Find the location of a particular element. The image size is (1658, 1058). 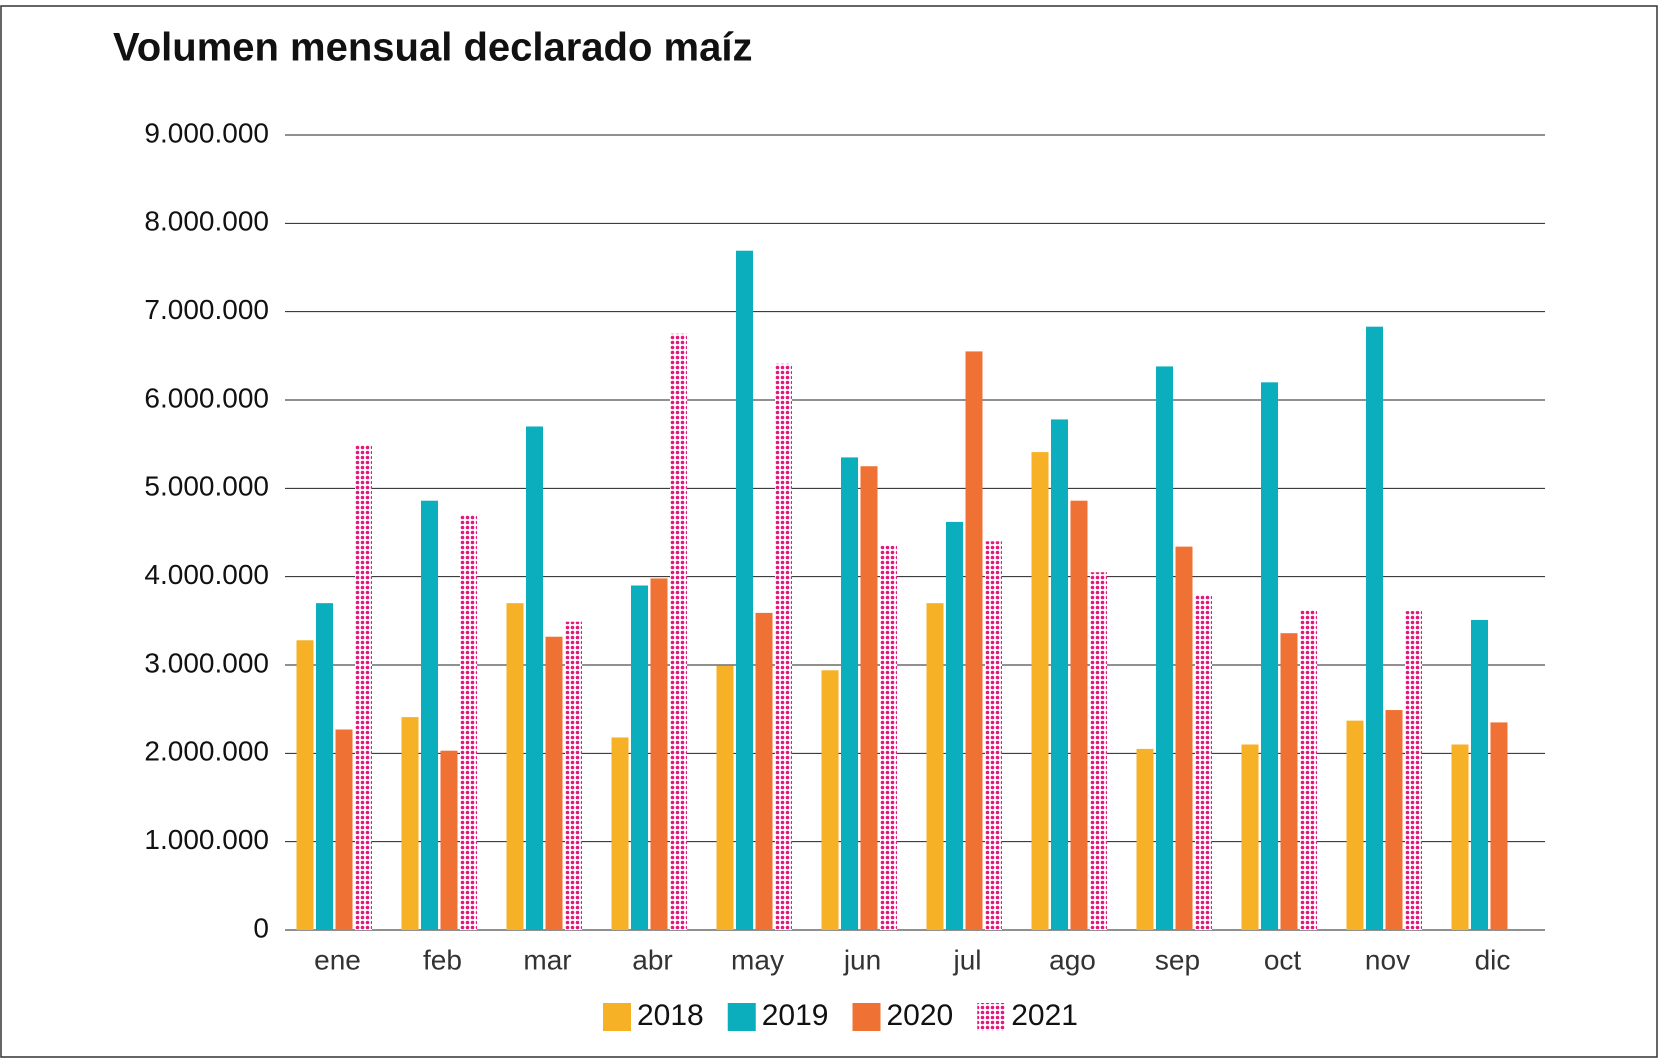

y-tick-label: 3.000.000 is located at coordinates (206, 662).